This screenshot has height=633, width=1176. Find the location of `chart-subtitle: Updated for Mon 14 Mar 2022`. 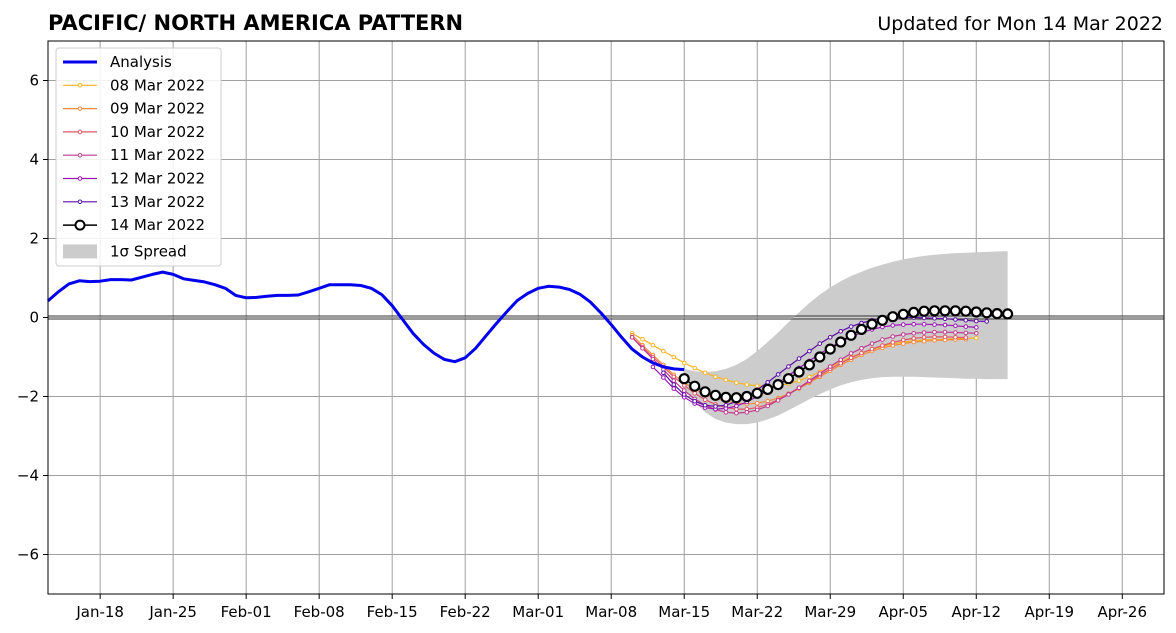

chart-subtitle: Updated for Mon 14 Mar 2022 is located at coordinates (1020, 24).